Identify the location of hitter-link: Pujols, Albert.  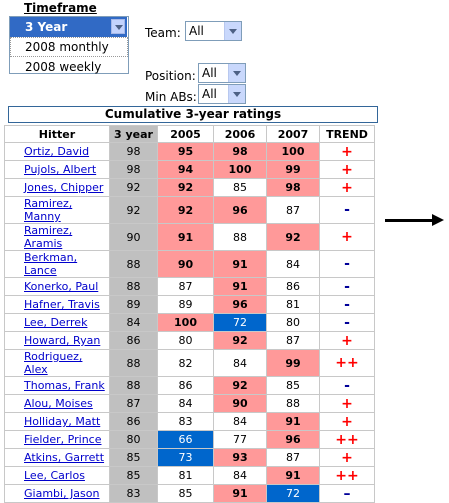
(60, 169).